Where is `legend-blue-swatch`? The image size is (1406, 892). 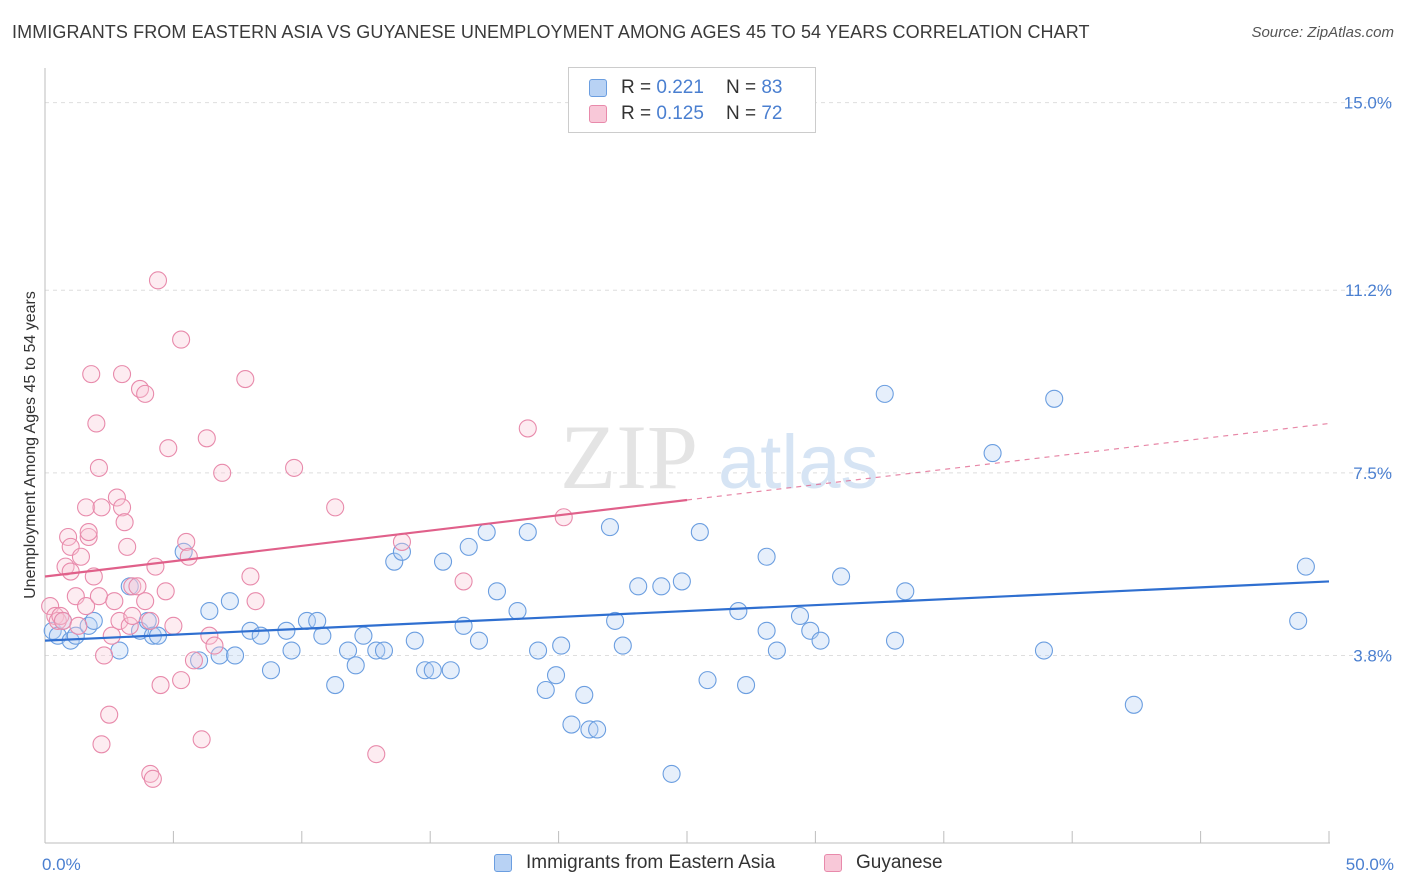 legend-blue-swatch is located at coordinates (503, 863).